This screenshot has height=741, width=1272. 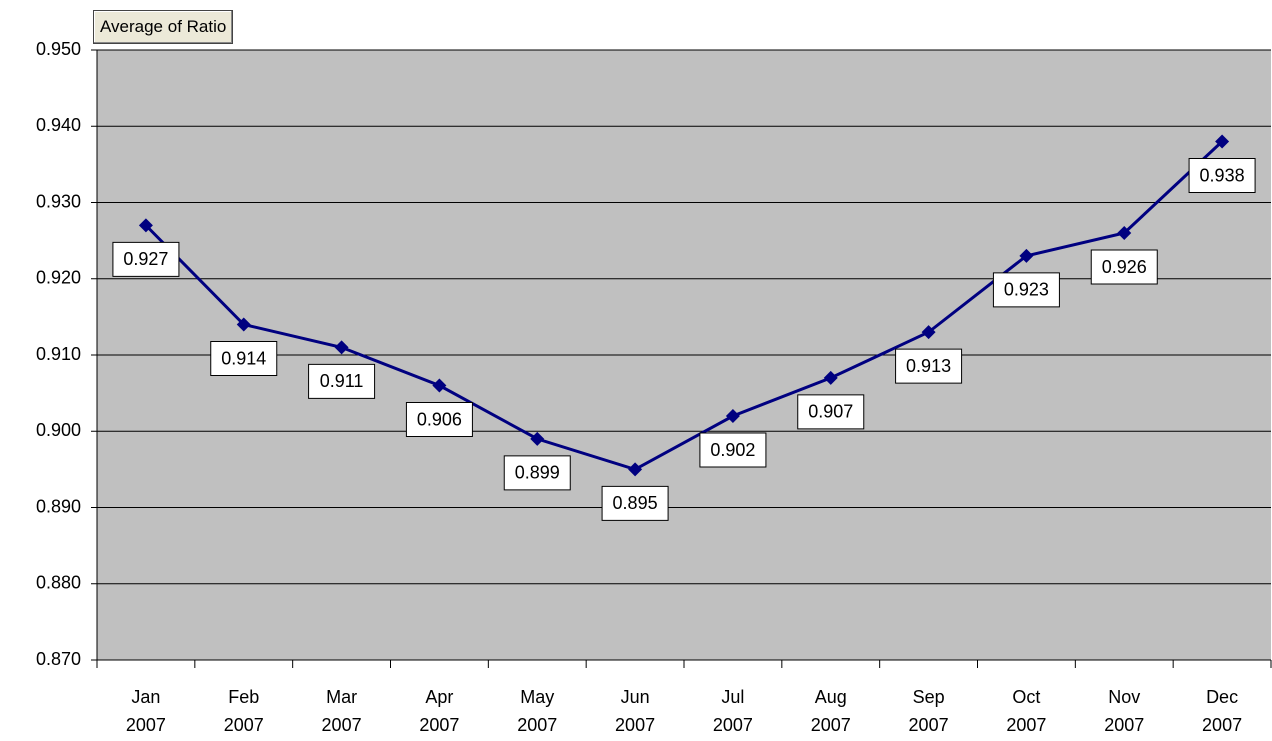 I want to click on data-label-text: 0.907, so click(x=830, y=412).